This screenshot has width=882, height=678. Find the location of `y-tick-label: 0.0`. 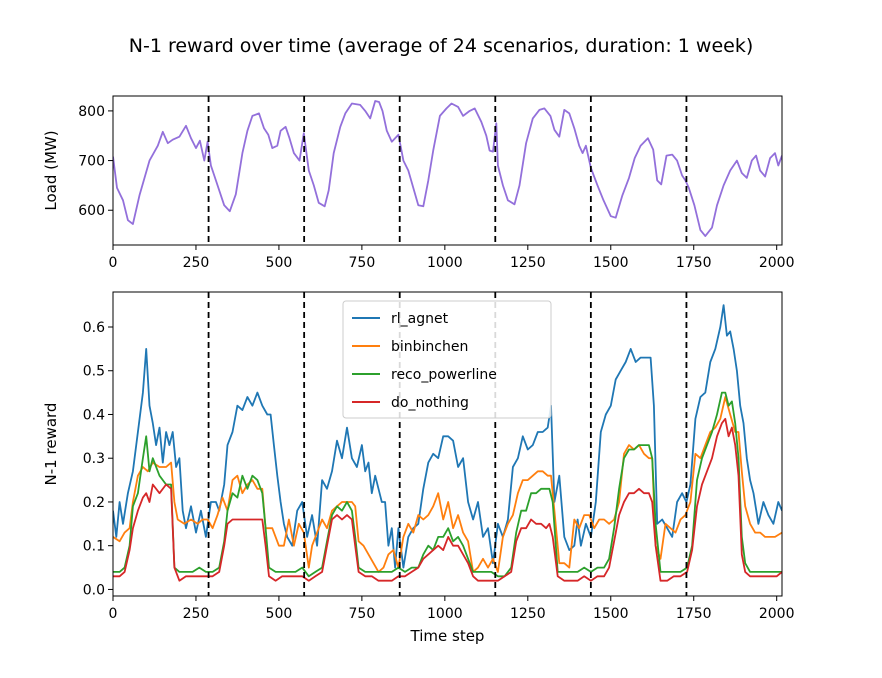

y-tick-label: 0.0 is located at coordinates (94, 590).